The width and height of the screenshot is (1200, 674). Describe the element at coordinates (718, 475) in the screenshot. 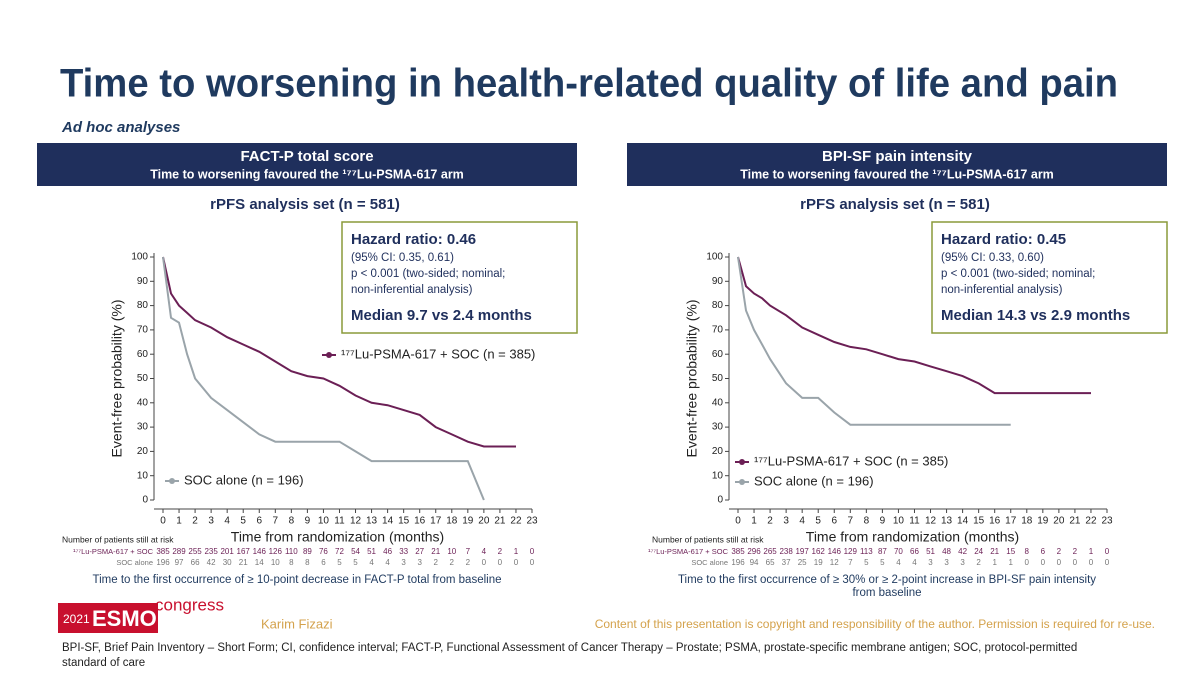

I see `y-tick-label: 10` at that location.